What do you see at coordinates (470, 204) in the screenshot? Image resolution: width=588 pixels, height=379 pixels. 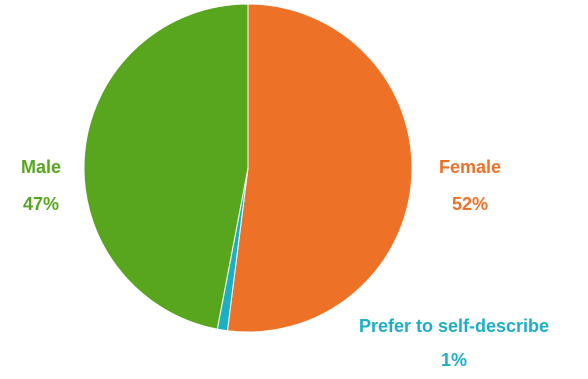 I see `data-label-value-female: 52%` at bounding box center [470, 204].